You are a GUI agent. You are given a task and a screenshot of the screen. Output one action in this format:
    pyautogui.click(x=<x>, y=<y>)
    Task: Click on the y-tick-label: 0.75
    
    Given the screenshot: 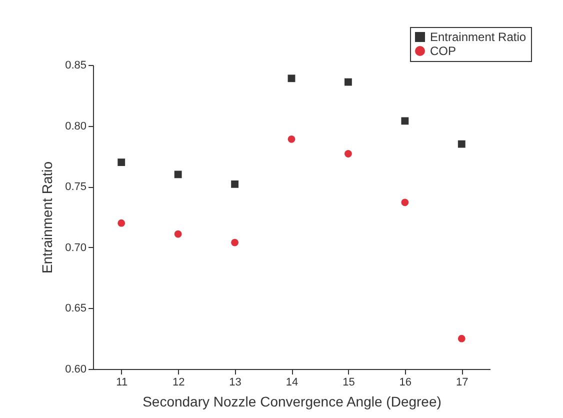 What is the action you would take?
    pyautogui.click(x=75, y=187)
    